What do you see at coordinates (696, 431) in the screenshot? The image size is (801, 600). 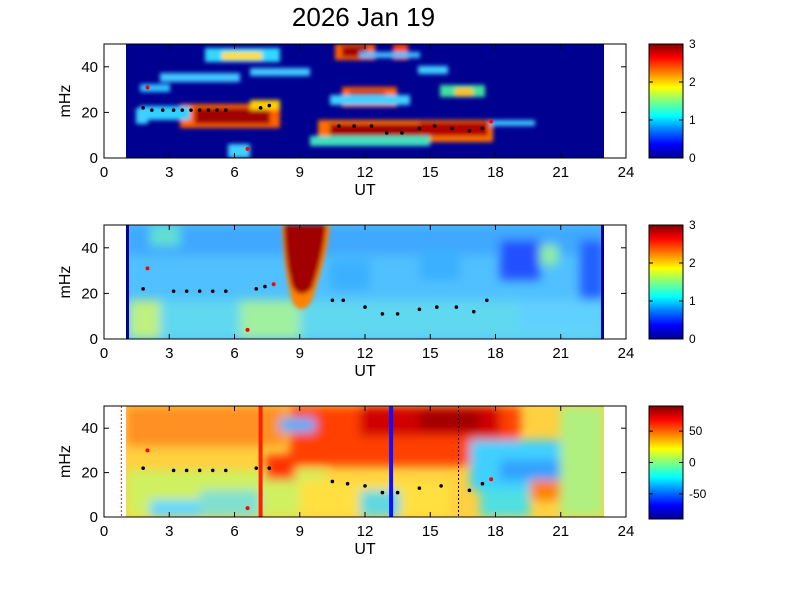 I see `colorbar-tick-label: 50` at bounding box center [696, 431].